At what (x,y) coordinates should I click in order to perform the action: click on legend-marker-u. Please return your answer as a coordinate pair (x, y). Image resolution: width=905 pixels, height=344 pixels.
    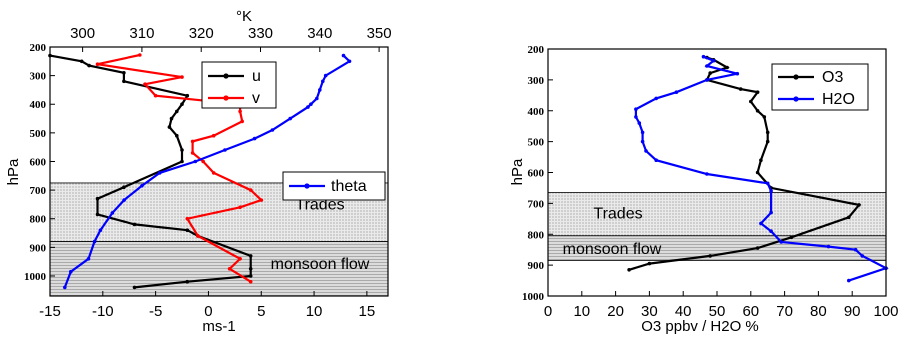
    Looking at the image, I should click on (226, 76).